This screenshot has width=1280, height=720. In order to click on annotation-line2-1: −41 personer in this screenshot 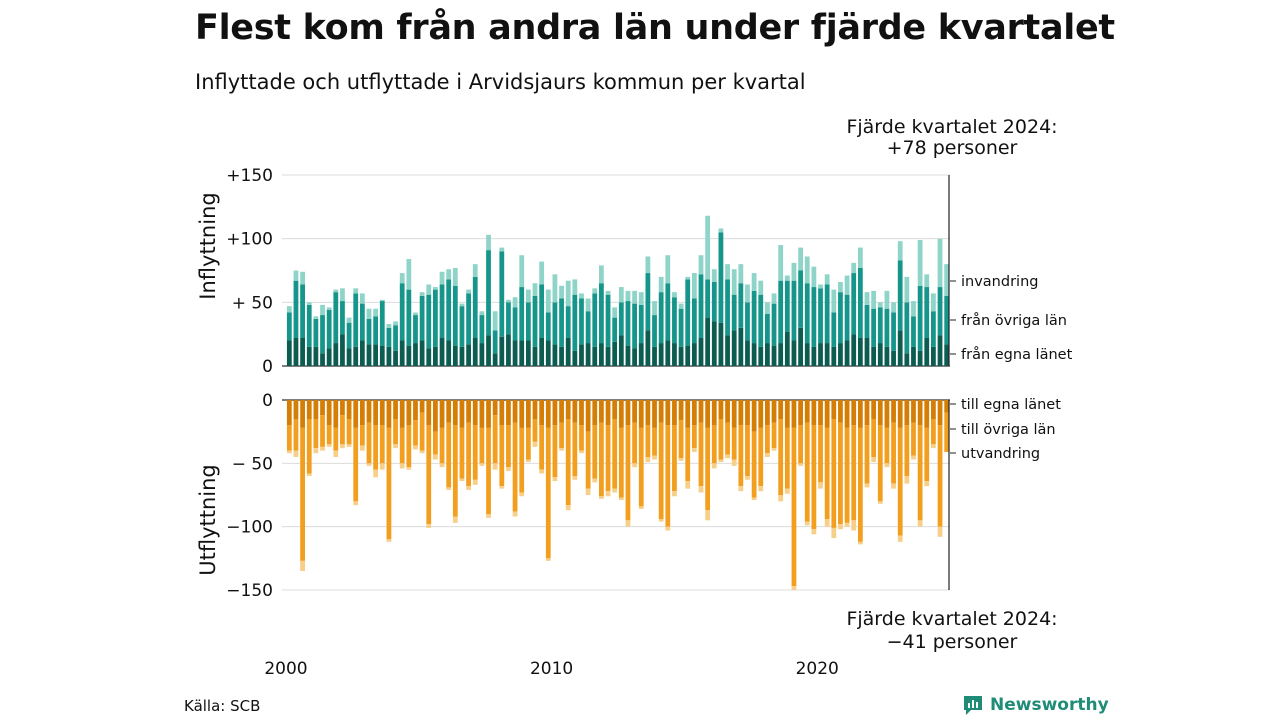, I will do `click(952, 642)`.